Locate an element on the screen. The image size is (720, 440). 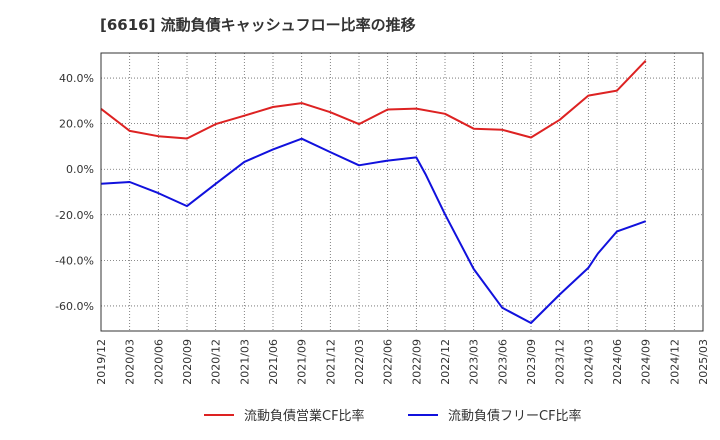
y-tick-label: 40.0% is located at coordinates (76, 78).